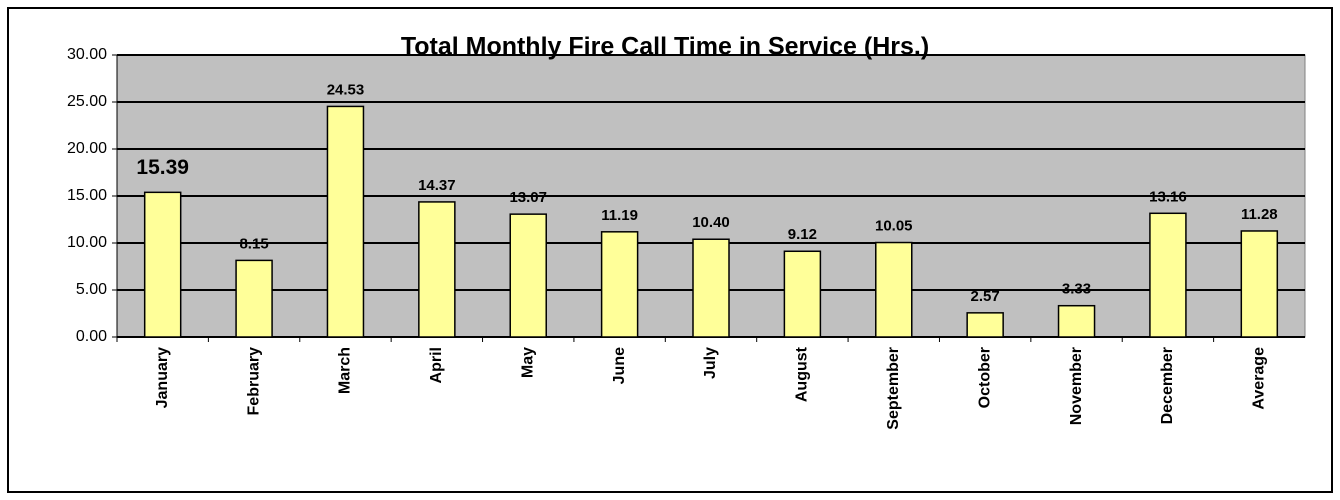 This screenshot has width=1340, height=500. What do you see at coordinates (1076, 386) in the screenshot?
I see `x-tick-label: November` at bounding box center [1076, 386].